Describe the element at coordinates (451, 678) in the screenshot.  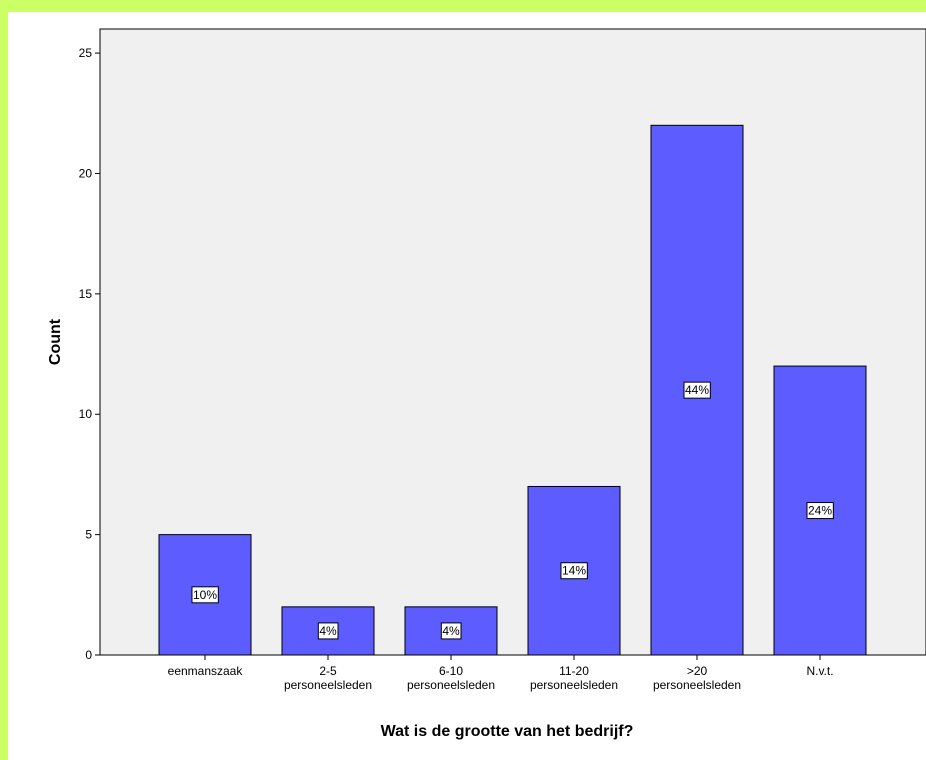
I see `x-tick-label: 6-10 personeelsleden` at that location.